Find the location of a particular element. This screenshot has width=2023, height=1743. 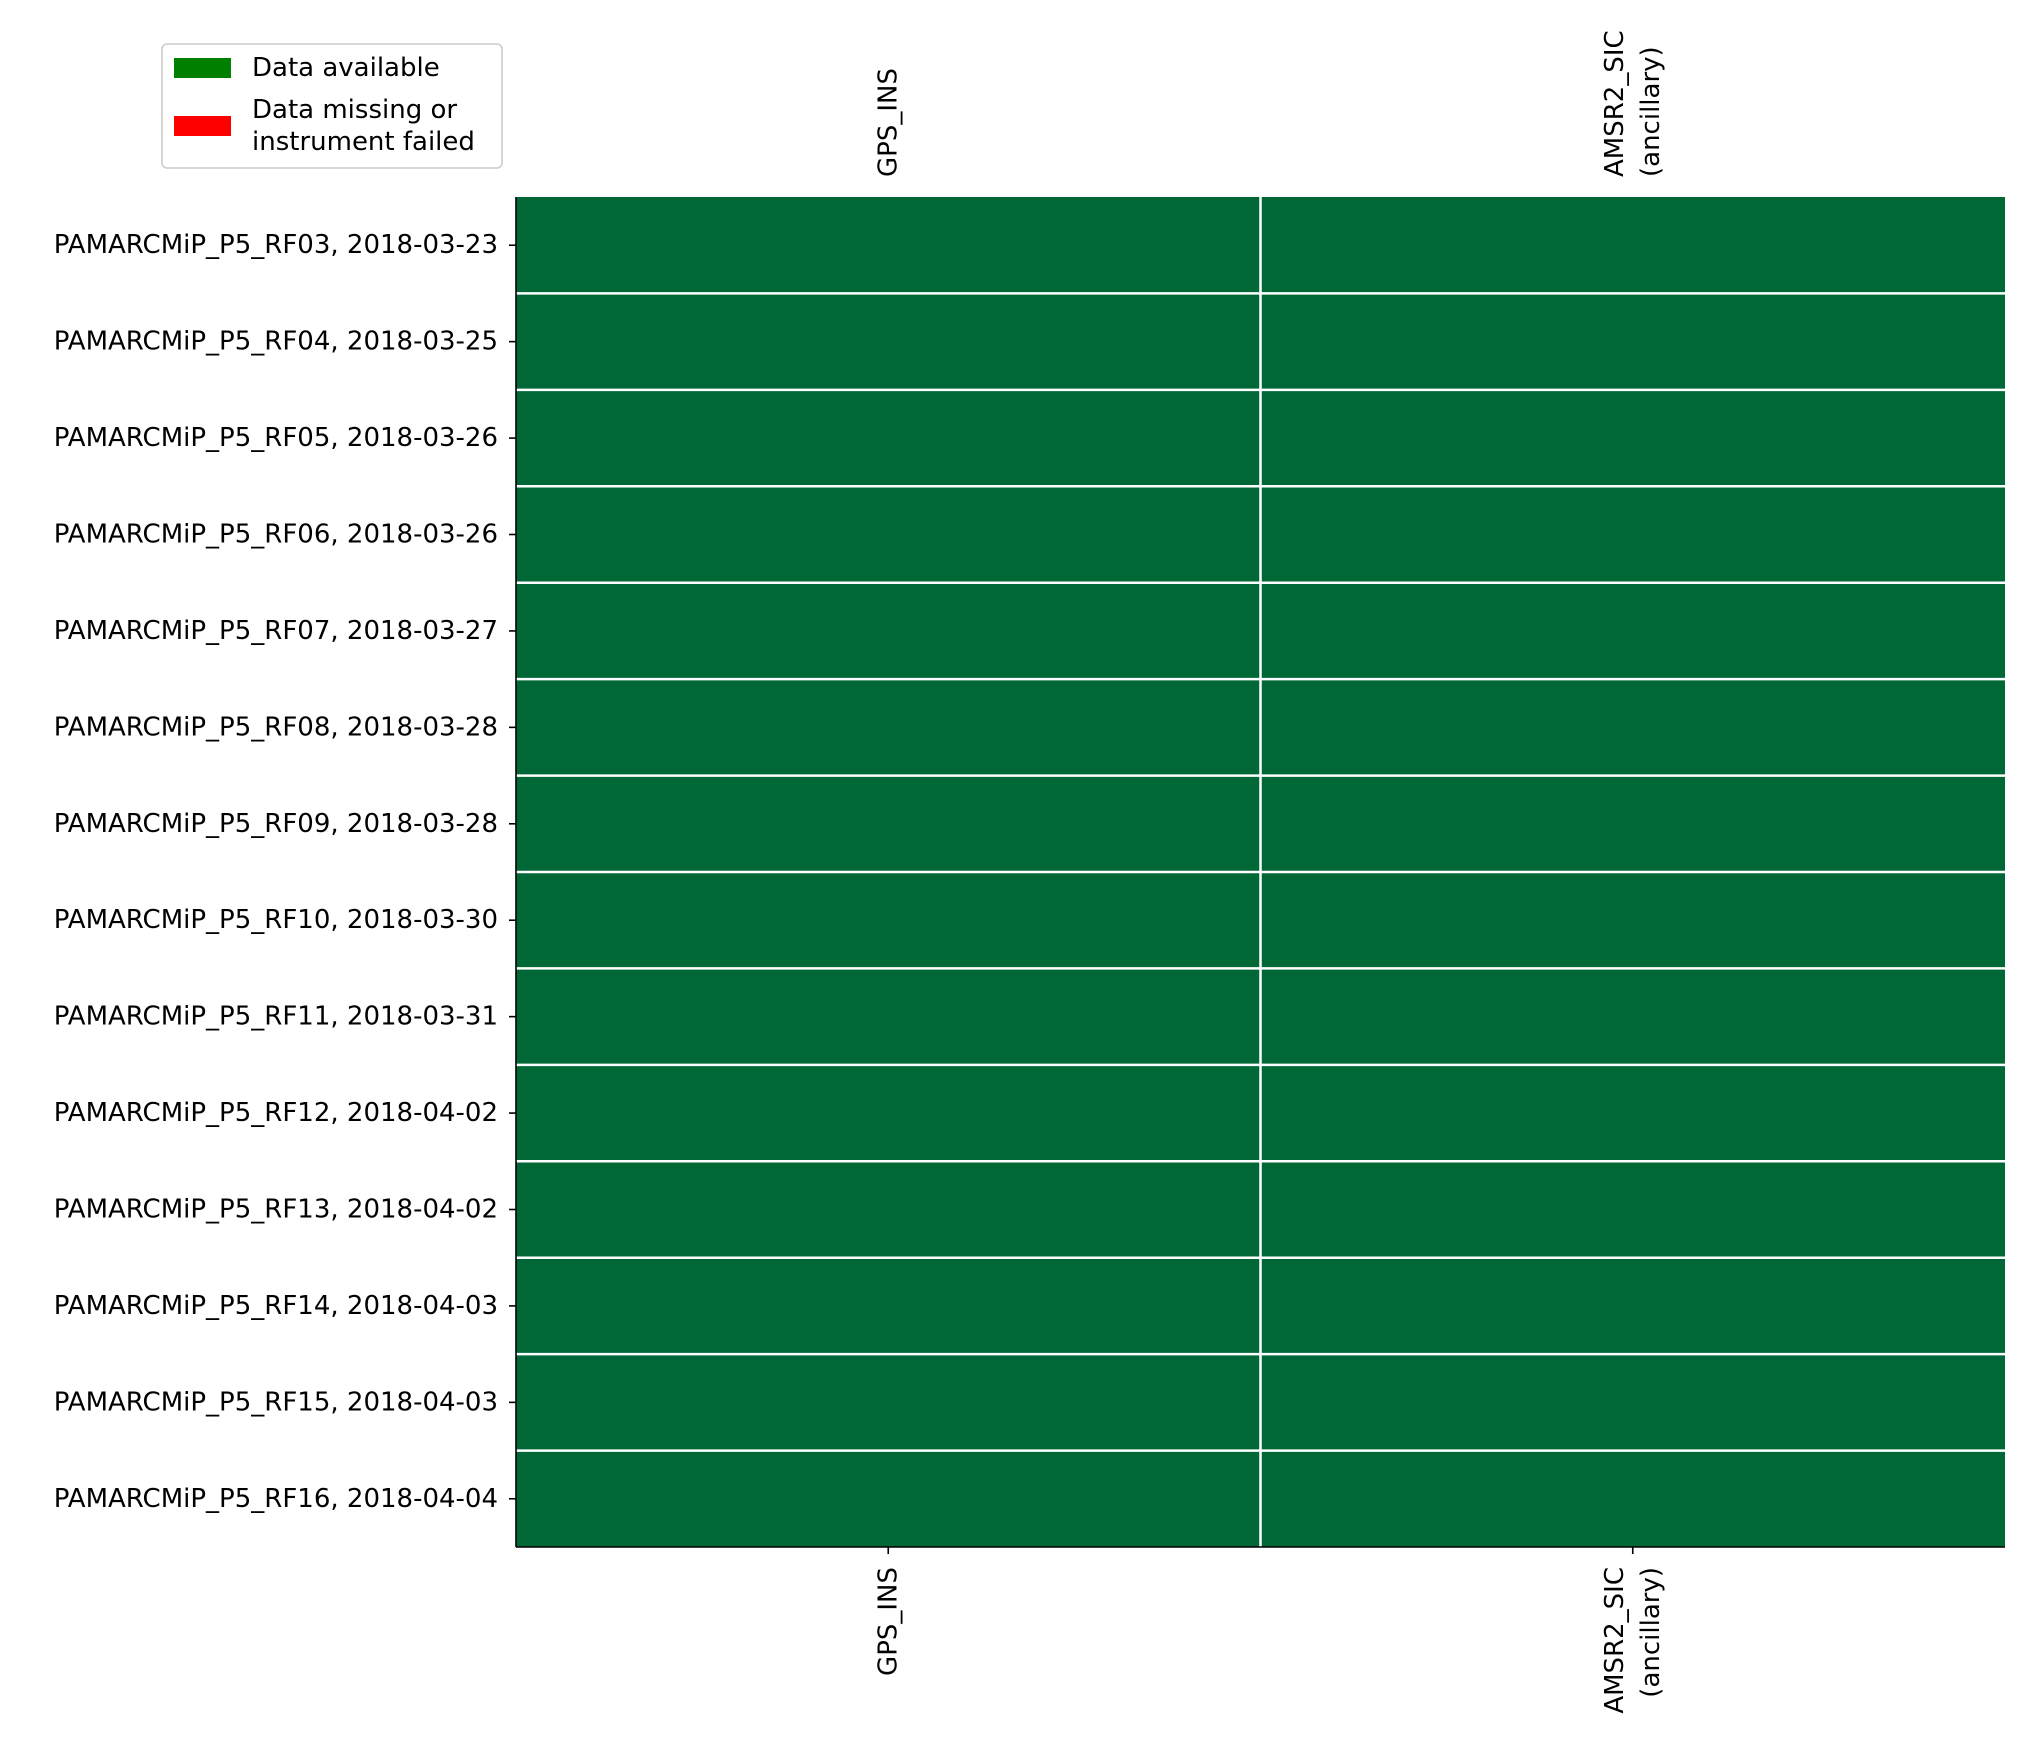

column-label-bottom: GPS_INS is located at coordinates (888, 1621).